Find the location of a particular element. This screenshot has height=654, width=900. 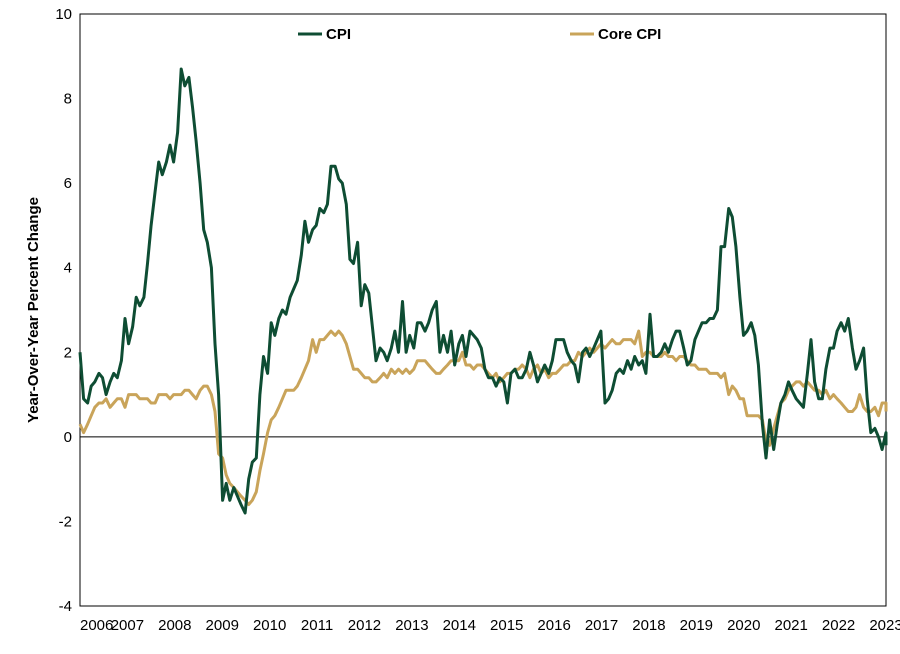

y-tick-label: 2 is located at coordinates (68, 352).